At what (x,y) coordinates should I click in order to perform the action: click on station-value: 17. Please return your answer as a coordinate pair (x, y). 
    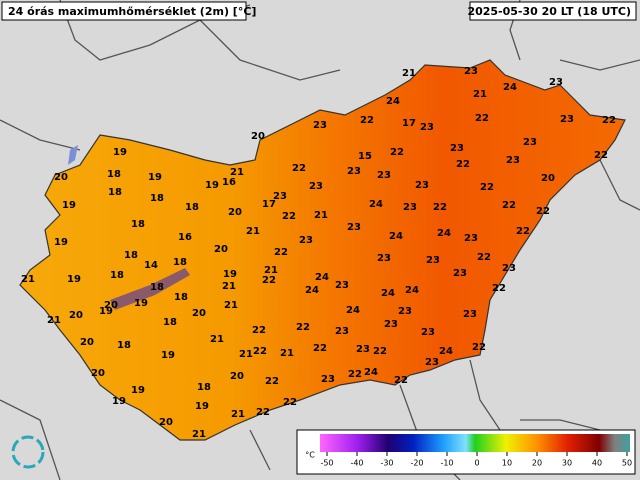
    Looking at the image, I should click on (409, 123).